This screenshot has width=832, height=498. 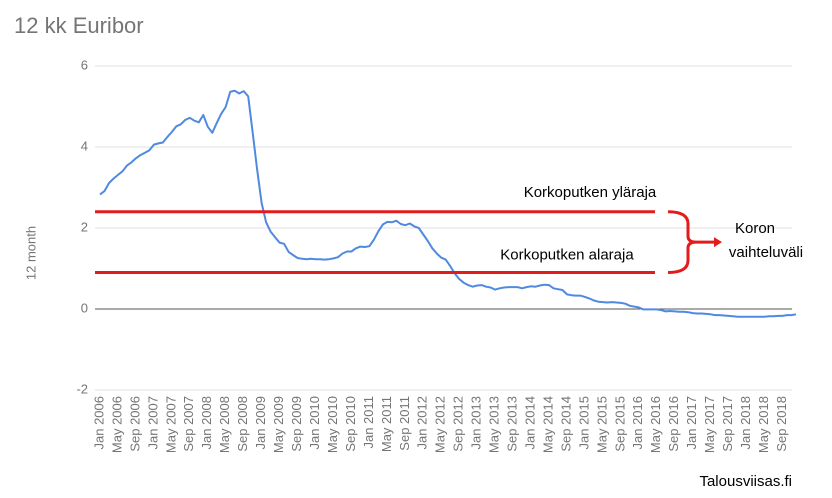 I want to click on y-tick-label: 2, so click(x=84, y=226).